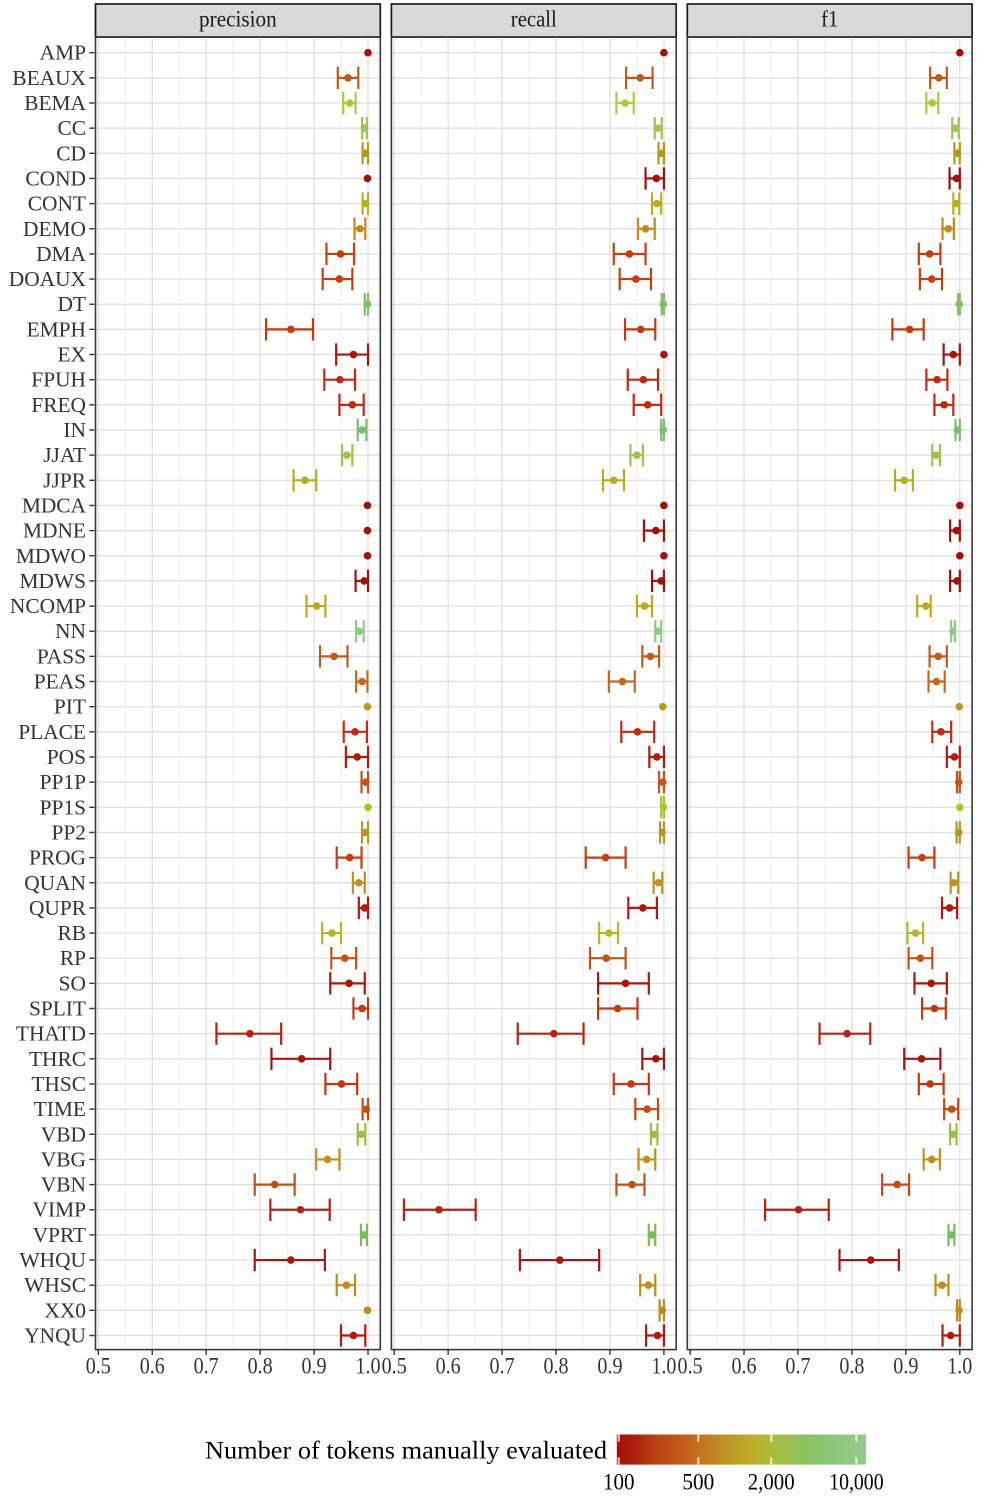 The height and width of the screenshot is (1511, 992). Describe the element at coordinates (51, 1034) in the screenshot. I see `svg-text: THATD` at that location.